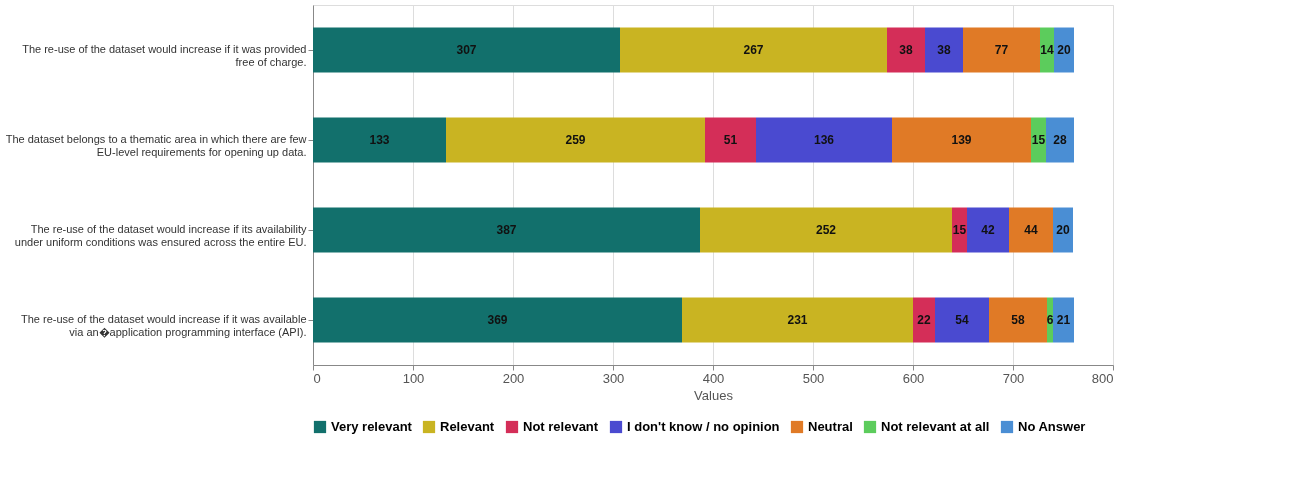 The width and height of the screenshot is (1291, 491). Describe the element at coordinates (924, 320) in the screenshot. I see `data-label: 22` at that location.